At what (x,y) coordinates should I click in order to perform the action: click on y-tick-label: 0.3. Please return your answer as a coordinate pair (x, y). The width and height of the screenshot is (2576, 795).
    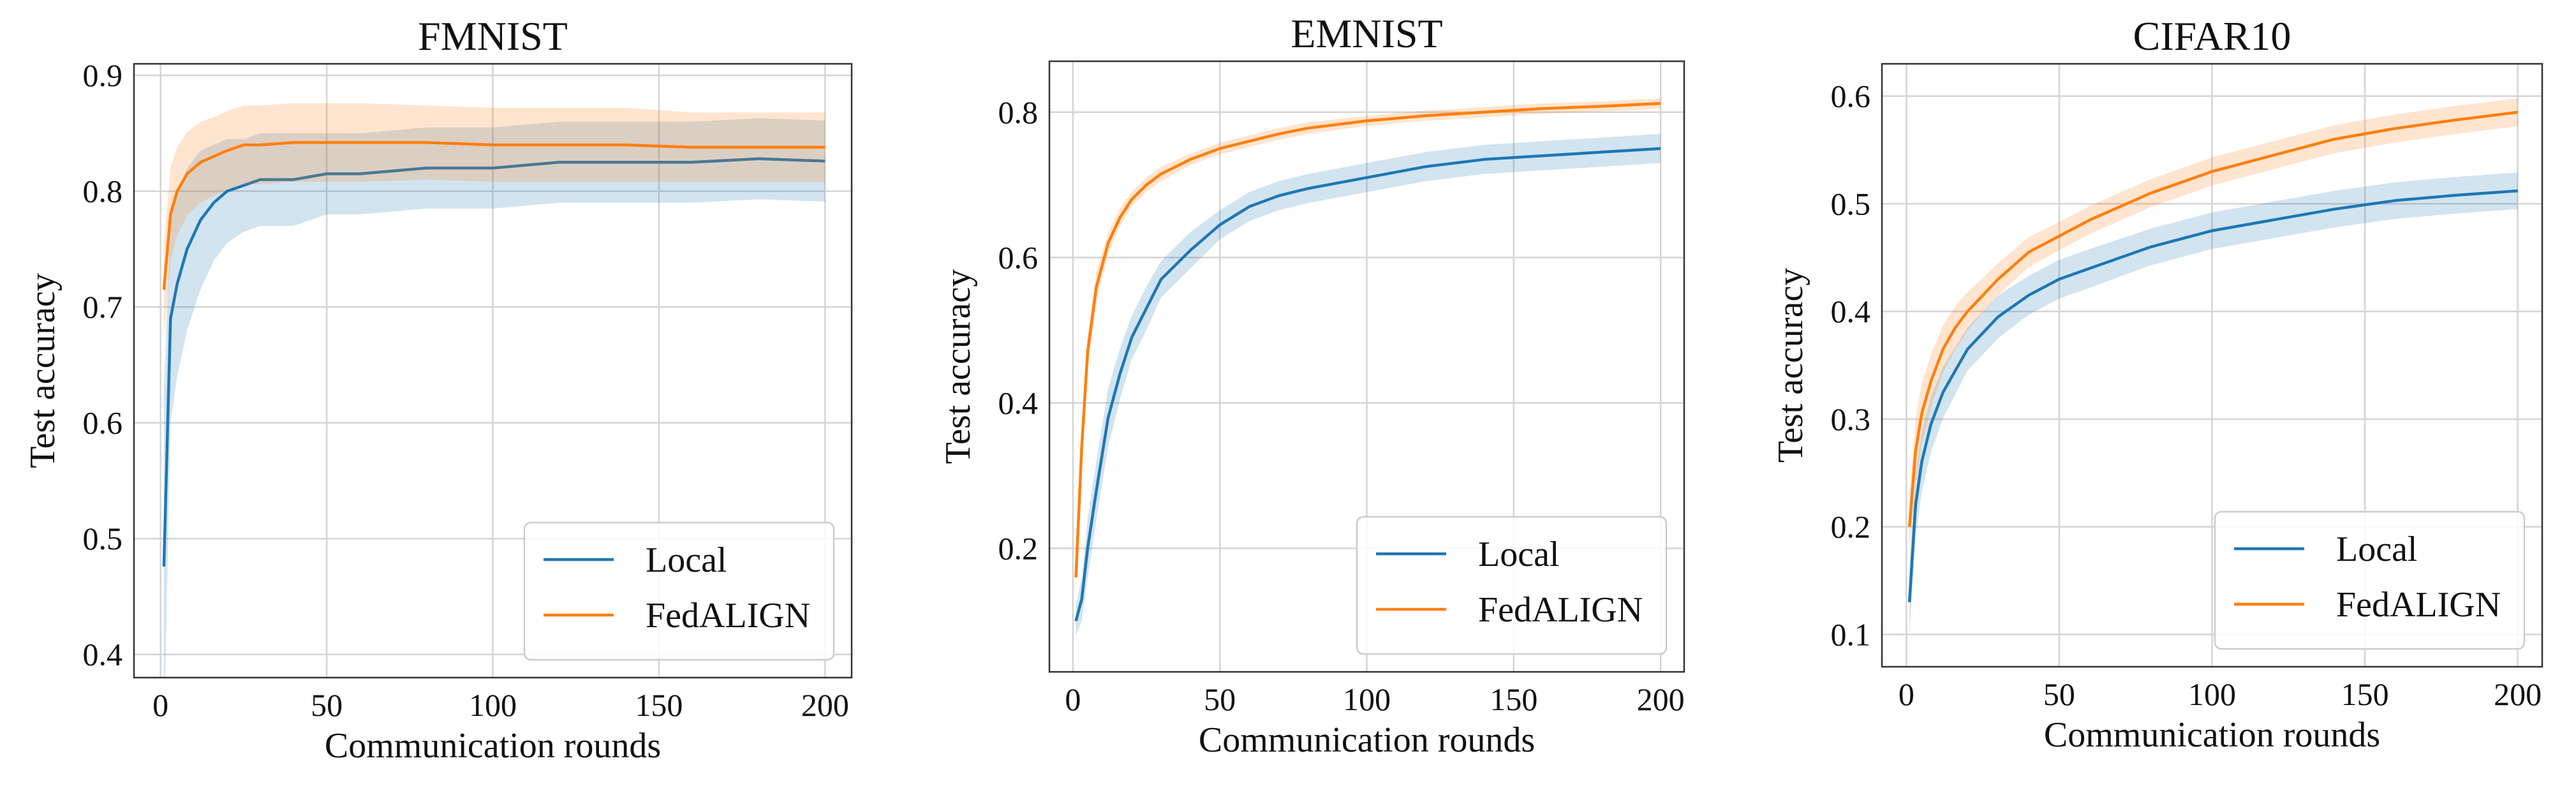
    Looking at the image, I should click on (1851, 419).